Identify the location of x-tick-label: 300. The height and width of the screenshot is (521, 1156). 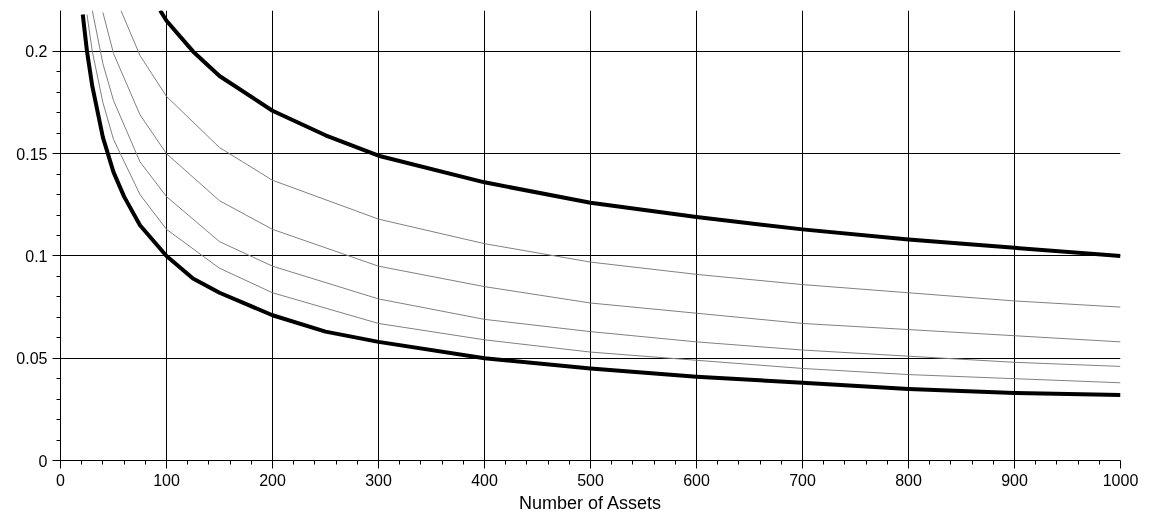
(378, 480).